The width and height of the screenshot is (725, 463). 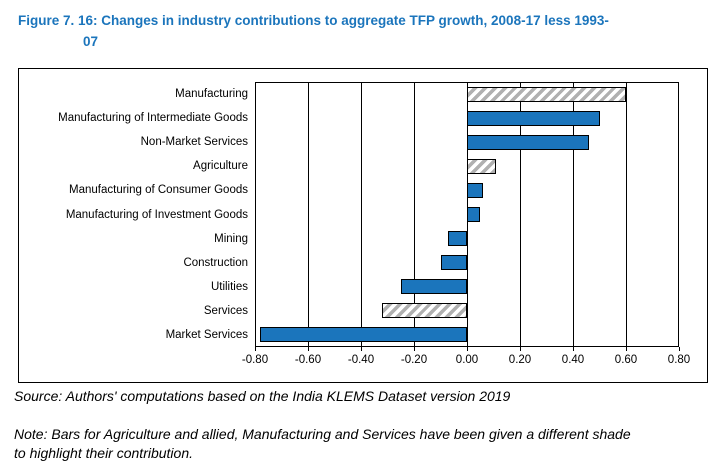 What do you see at coordinates (520, 360) in the screenshot?
I see `x-tick-label: 0.20` at bounding box center [520, 360].